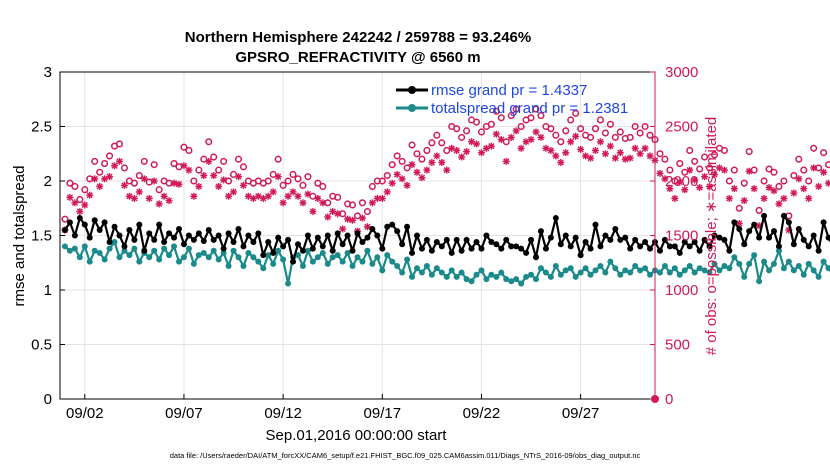 This screenshot has width=830, height=470. I want to click on y-tick-label: 0.5, so click(41, 345).